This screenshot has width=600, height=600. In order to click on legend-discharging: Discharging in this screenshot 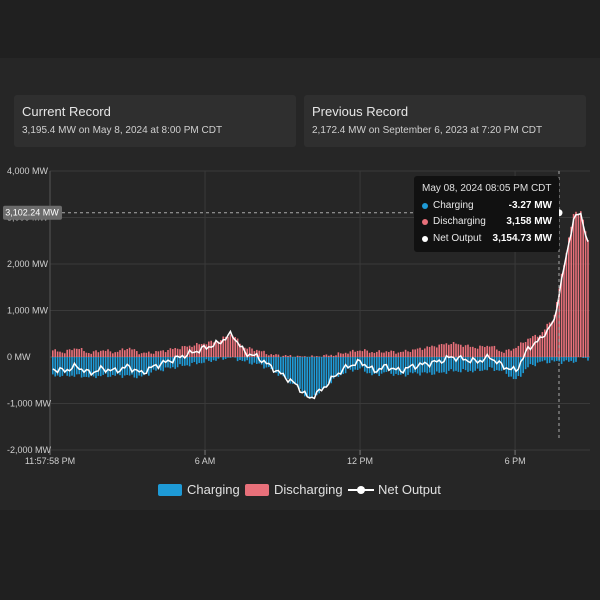, I will do `click(308, 489)`.